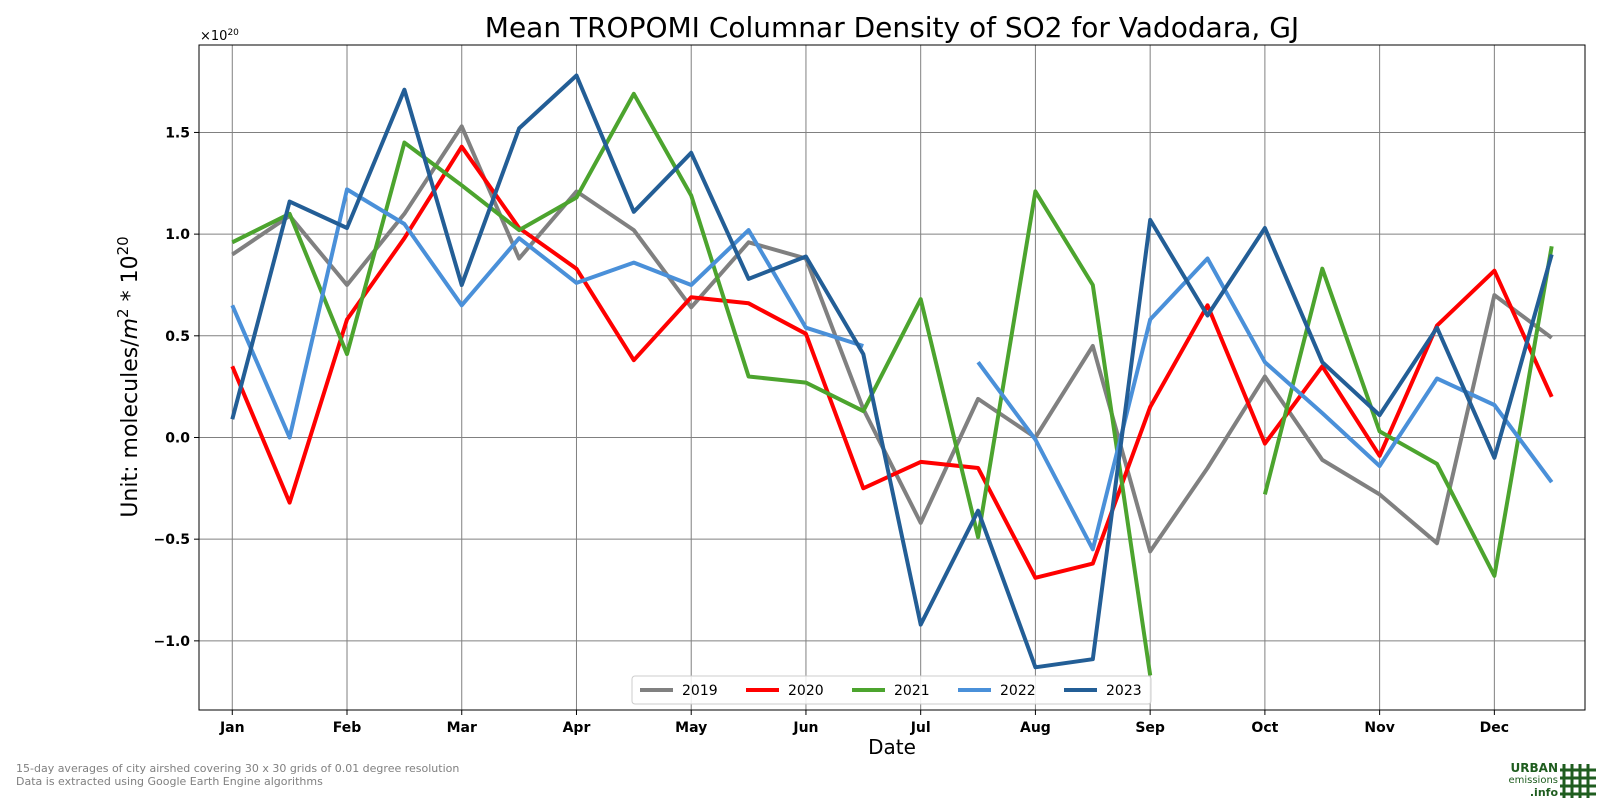 This screenshot has height=800, width=1600. What do you see at coordinates (1264, 728) in the screenshot?
I see `x-tick-label-oct: Oct` at bounding box center [1264, 728].